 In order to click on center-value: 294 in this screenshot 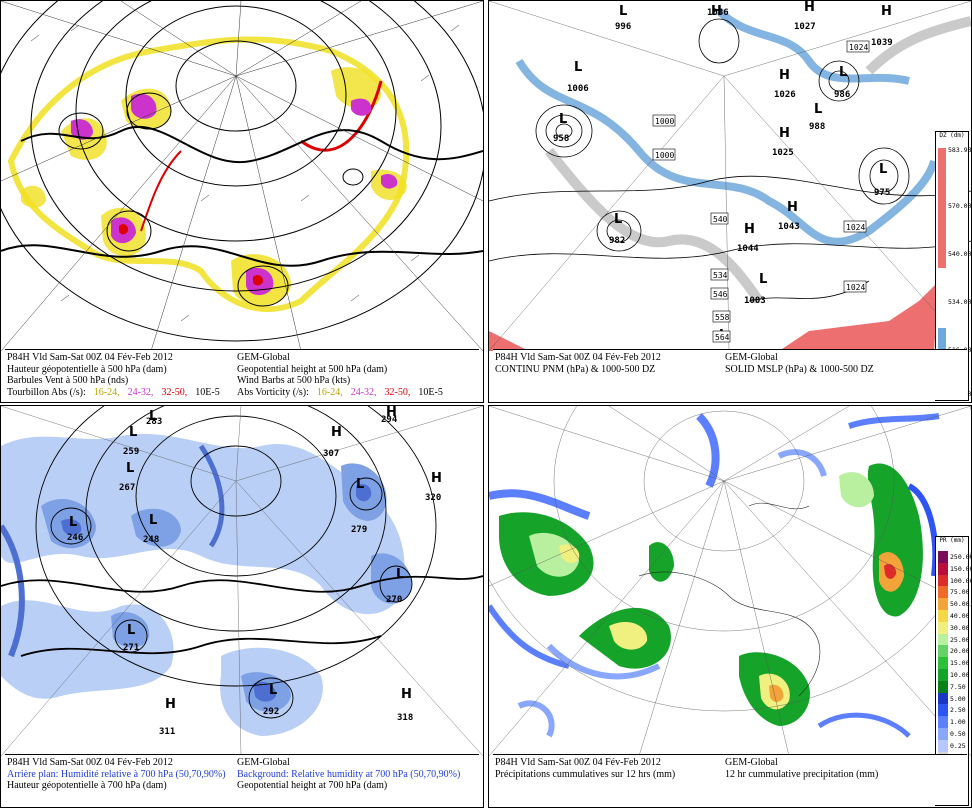, I will do `click(389, 420)`.